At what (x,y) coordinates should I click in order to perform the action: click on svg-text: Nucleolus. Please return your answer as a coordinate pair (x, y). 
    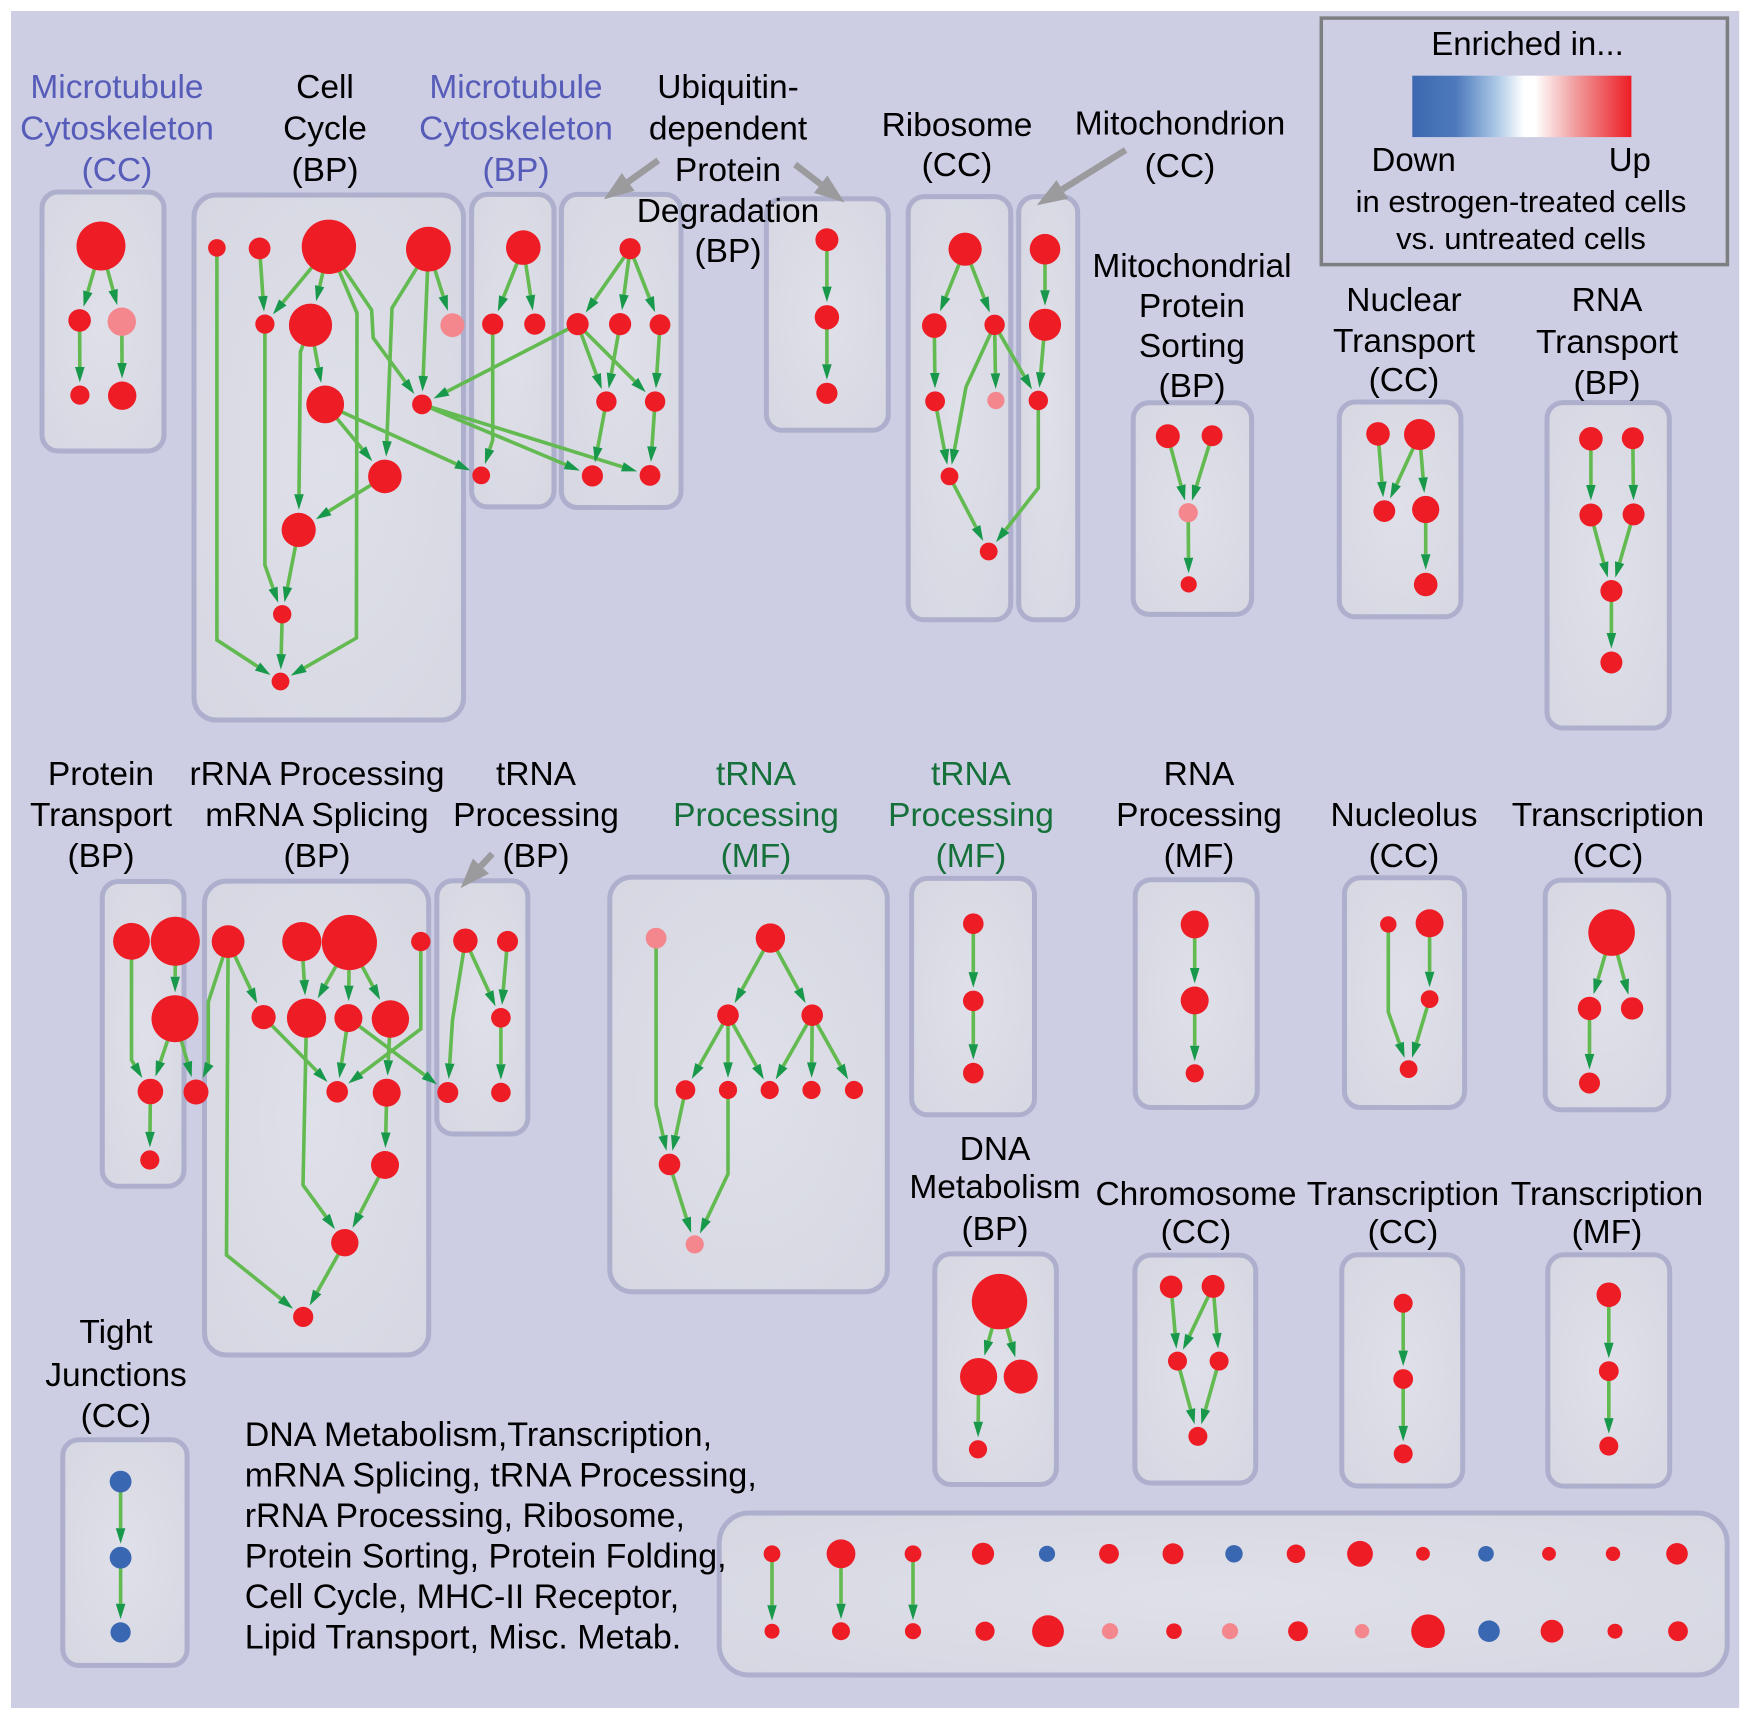
    Looking at the image, I should click on (1403, 815).